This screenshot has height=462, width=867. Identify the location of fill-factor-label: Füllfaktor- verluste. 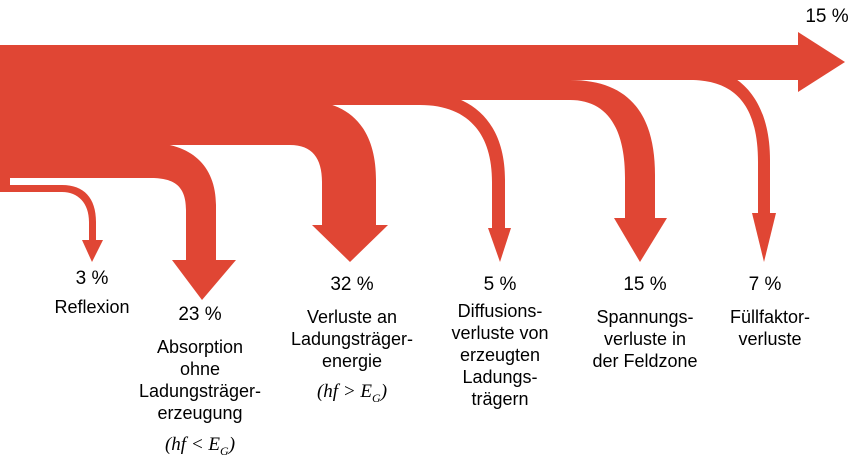
(769, 328).